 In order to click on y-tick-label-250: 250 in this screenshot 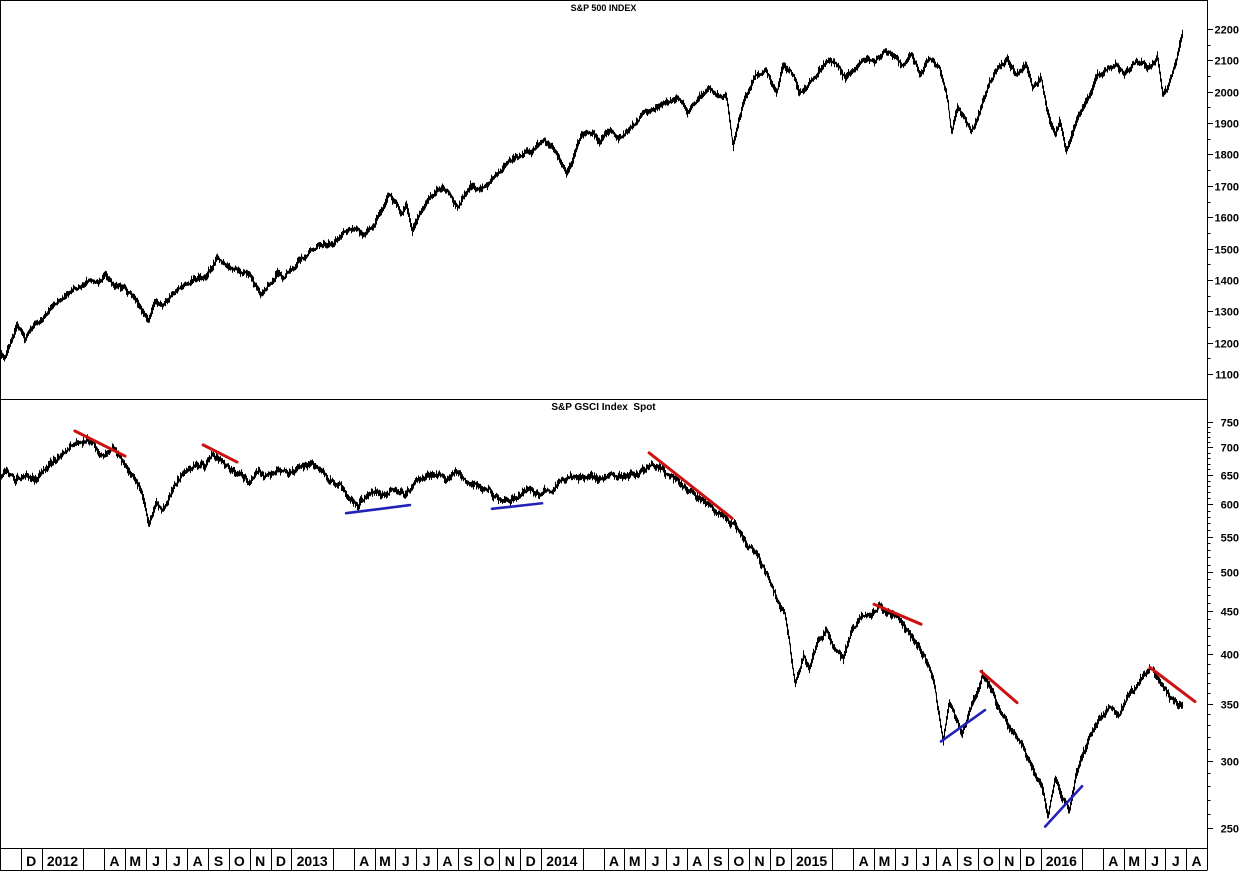, I will do `click(1230, 830)`.